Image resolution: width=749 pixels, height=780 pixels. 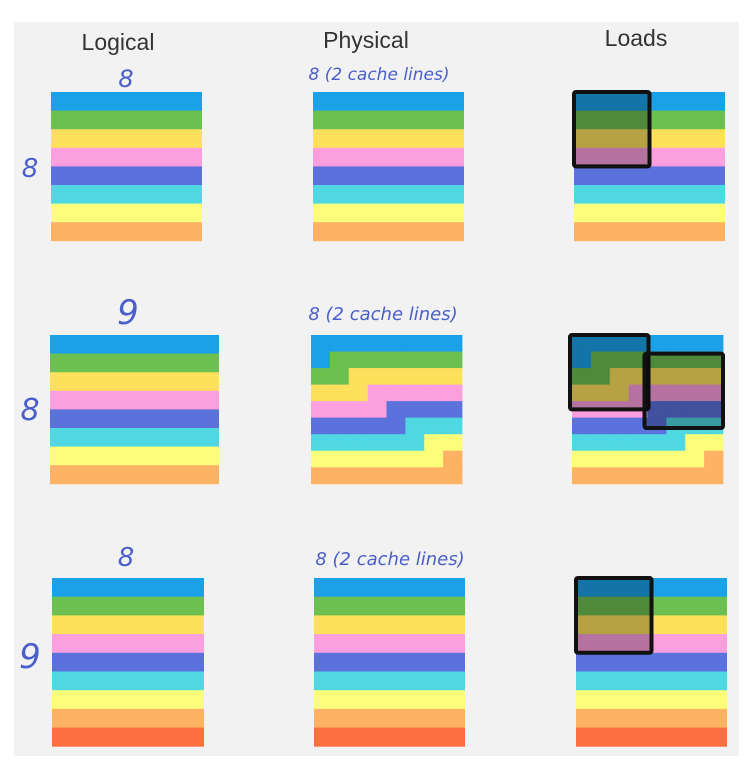 I want to click on header-logical: Logical, so click(x=118, y=42).